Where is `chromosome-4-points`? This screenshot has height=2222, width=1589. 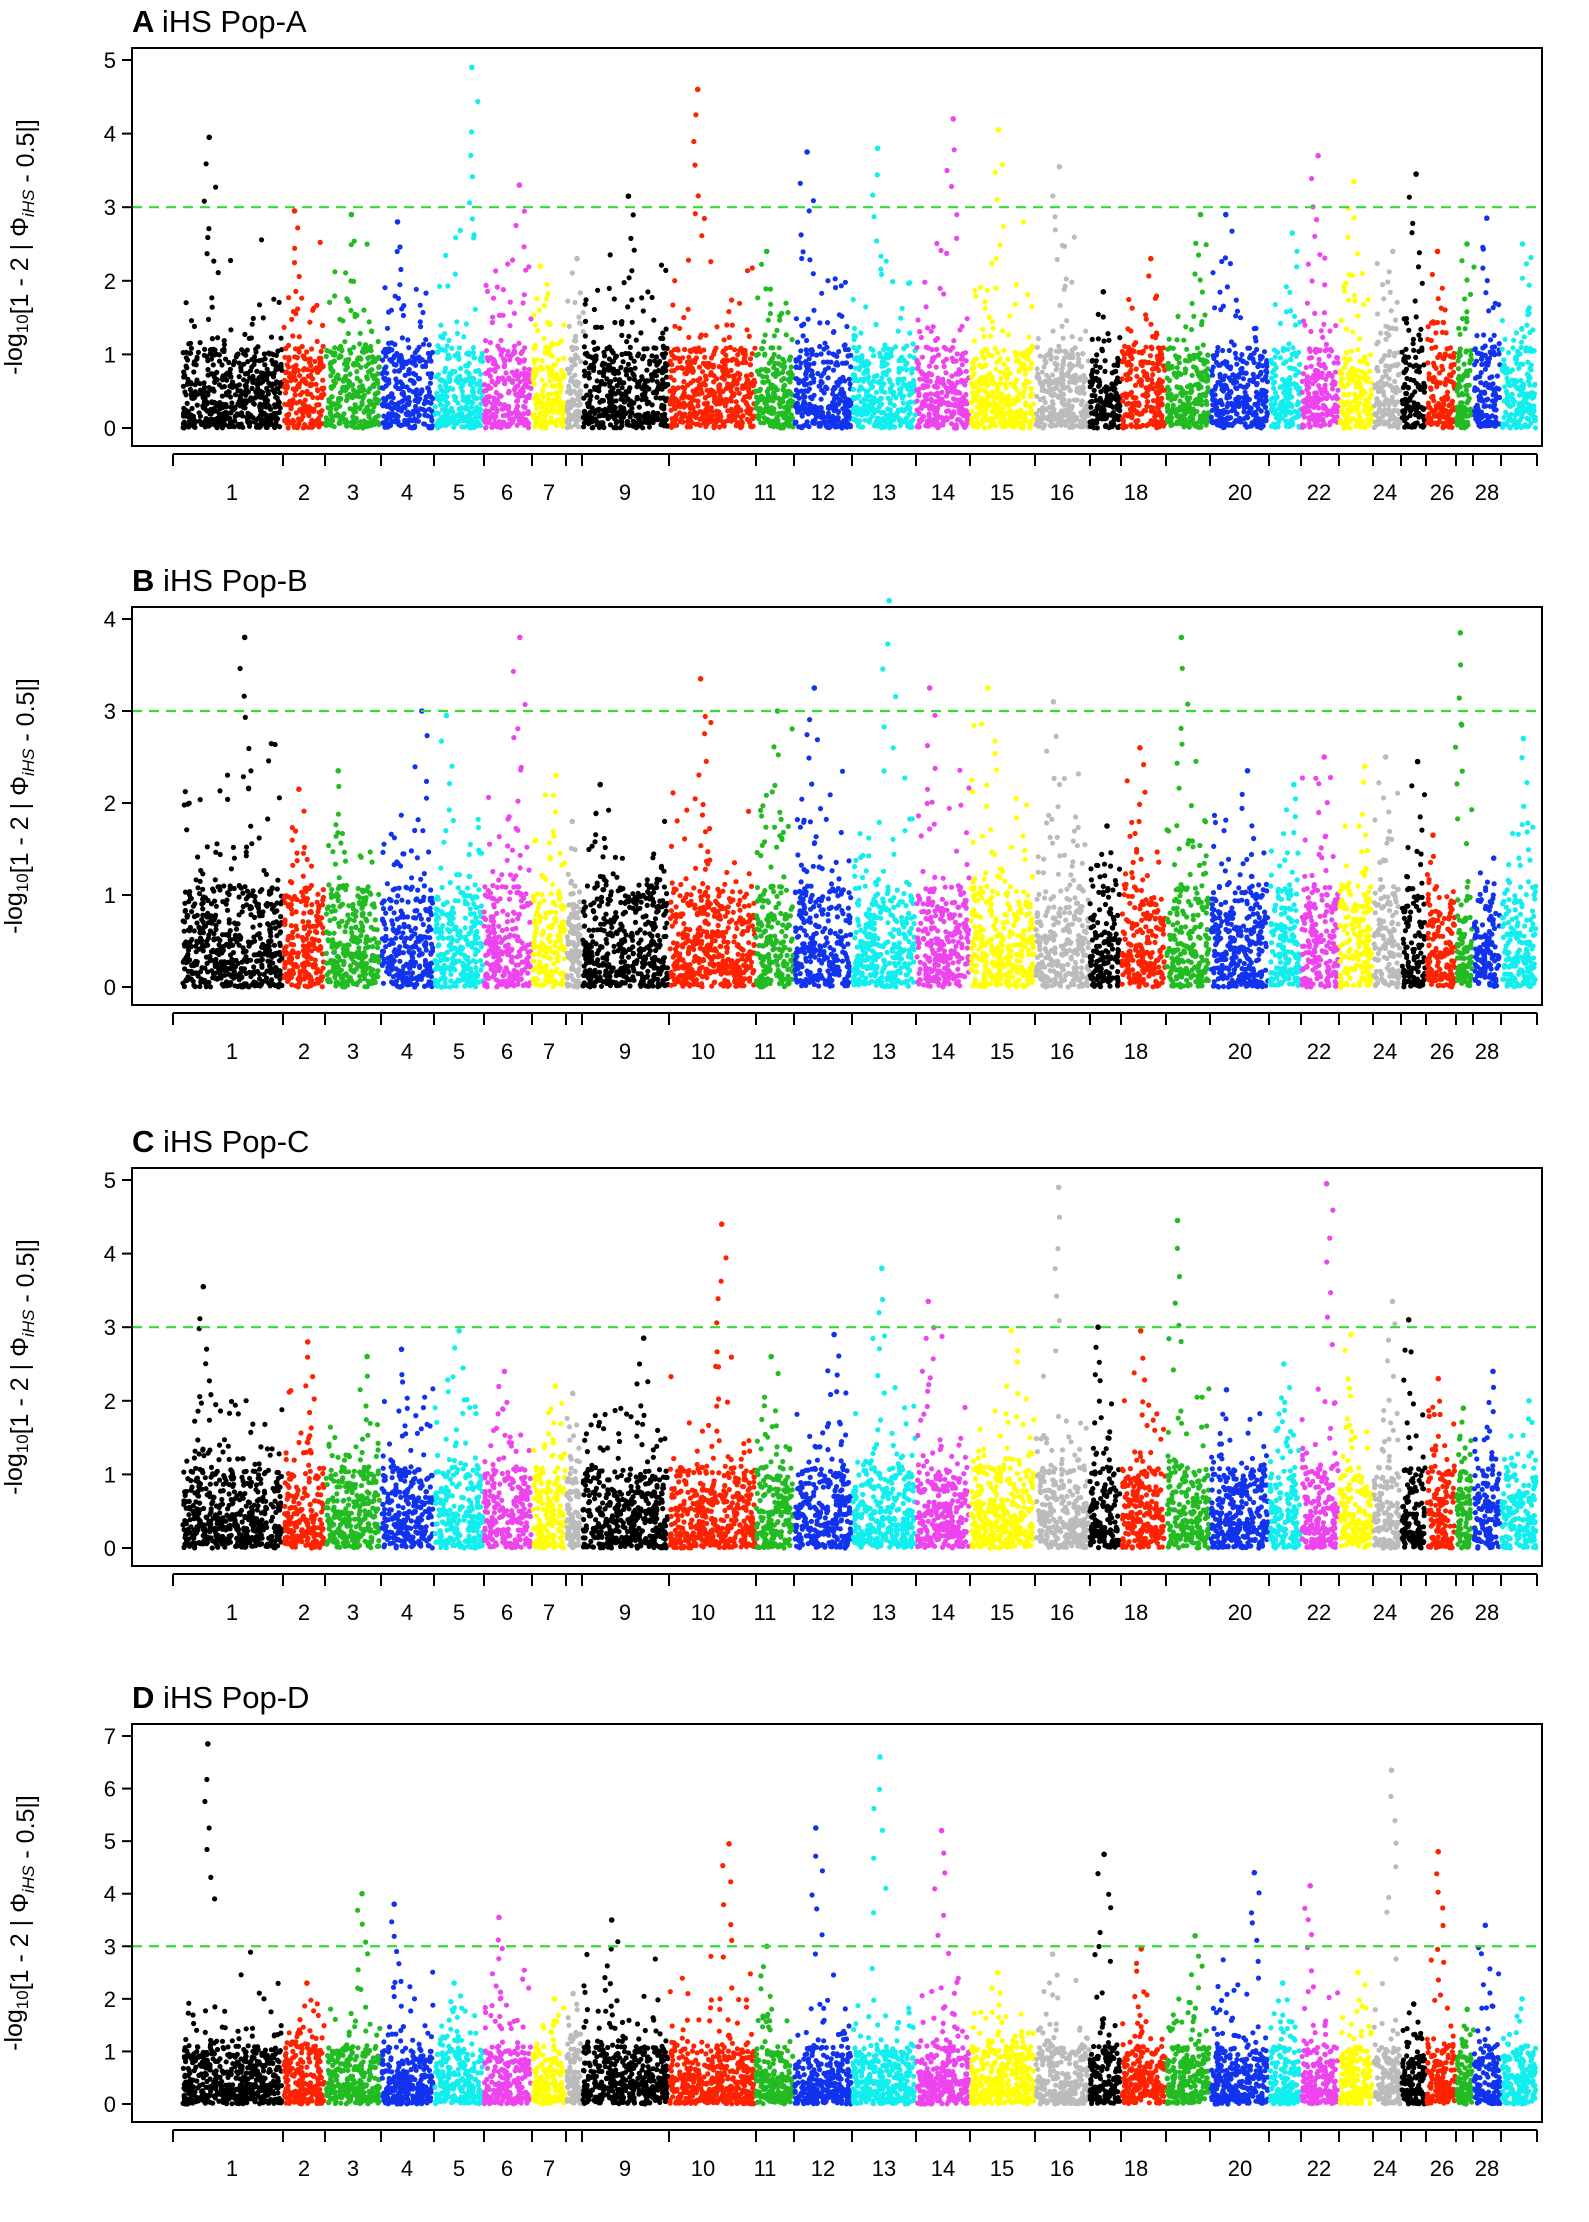
chromosome-4-points is located at coordinates (407, 325).